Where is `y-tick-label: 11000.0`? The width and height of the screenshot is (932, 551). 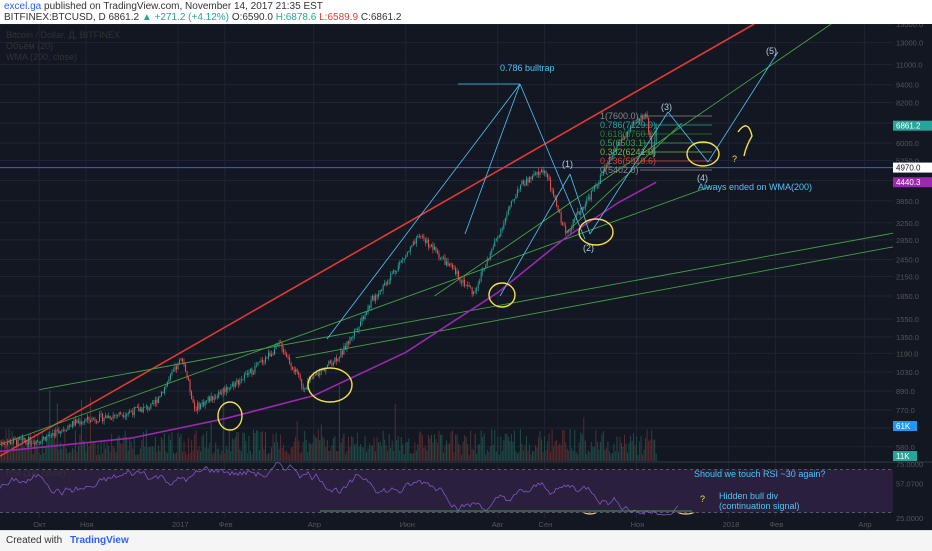 y-tick-label: 11000.0 is located at coordinates (909, 64).